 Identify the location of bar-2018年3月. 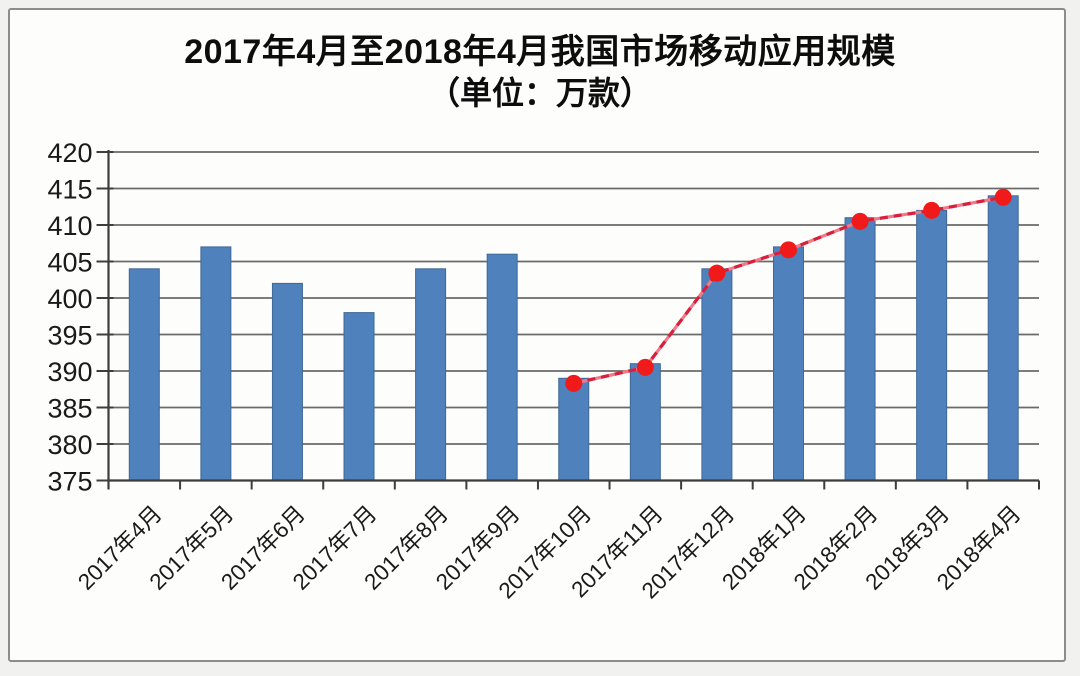
(932, 345).